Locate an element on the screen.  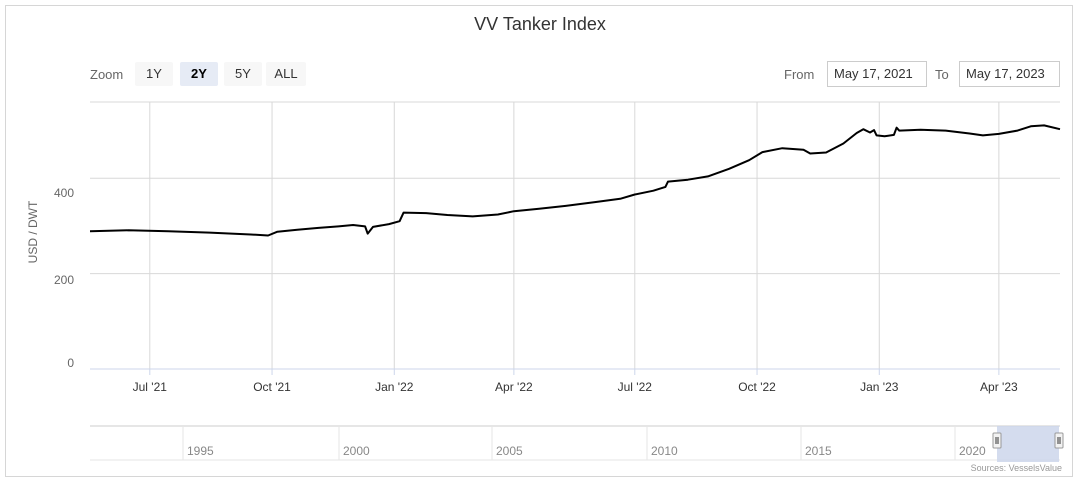
range-to-input: May 17, 2023 is located at coordinates (1009, 74).